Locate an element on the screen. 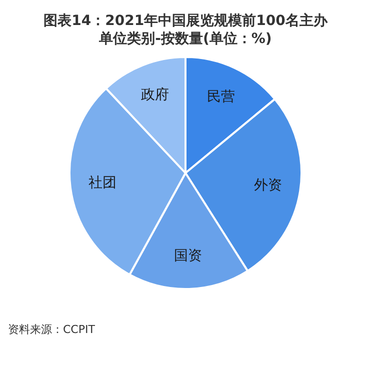  slice-label: 政府 is located at coordinates (154, 94).